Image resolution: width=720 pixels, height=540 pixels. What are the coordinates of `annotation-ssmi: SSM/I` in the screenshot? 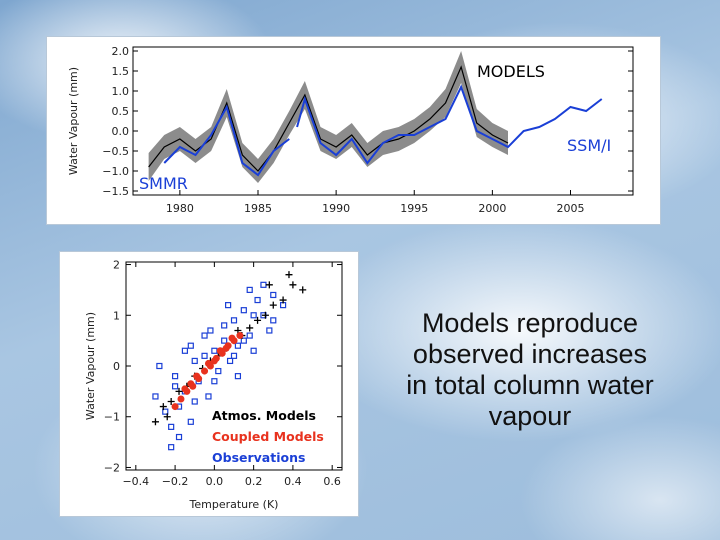 It's located at (589, 145).